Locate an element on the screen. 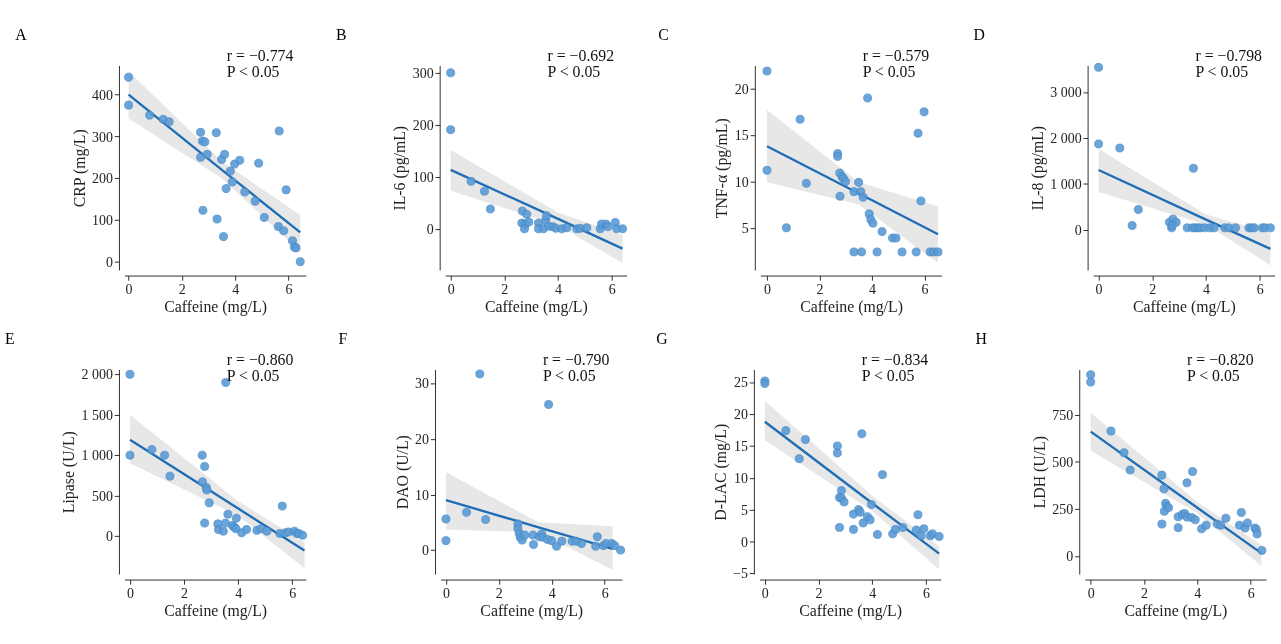 The image size is (1281, 644). y-axis-title: D-LAC (mg/L) is located at coordinates (720, 472).